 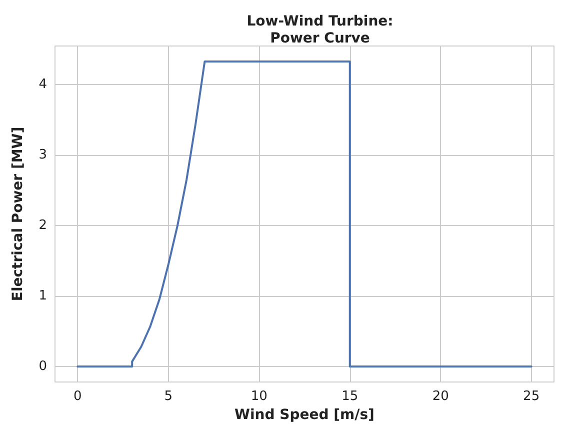 What do you see at coordinates (531, 396) in the screenshot?
I see `x-tick-label: 25` at bounding box center [531, 396].